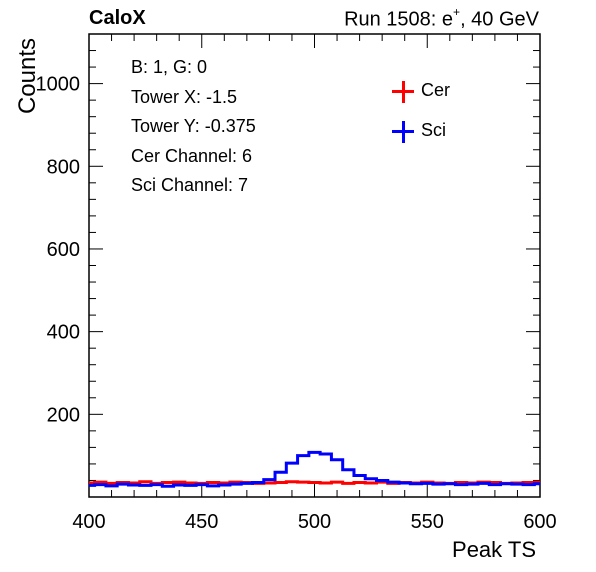 The height and width of the screenshot is (572, 596). What do you see at coordinates (314, 469) in the screenshot?
I see `series-sci-histogram` at bounding box center [314, 469].